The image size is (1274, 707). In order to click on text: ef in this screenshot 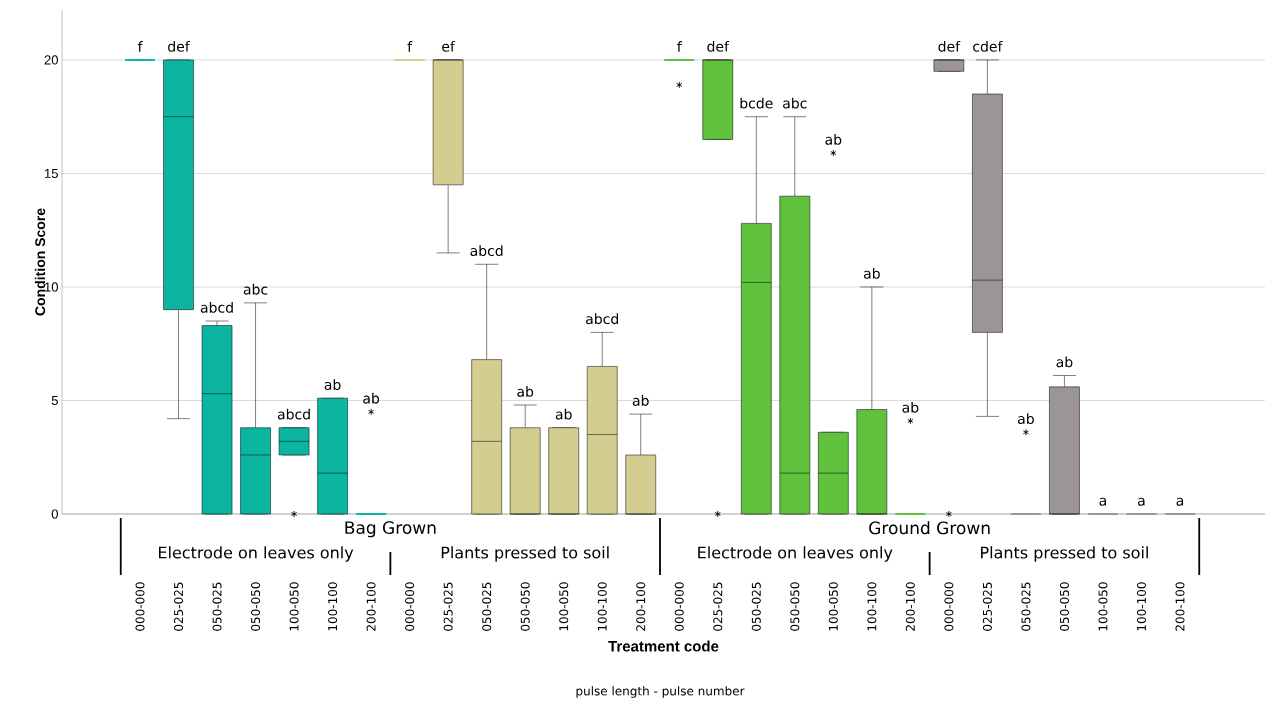, I will do `click(449, 46)`.